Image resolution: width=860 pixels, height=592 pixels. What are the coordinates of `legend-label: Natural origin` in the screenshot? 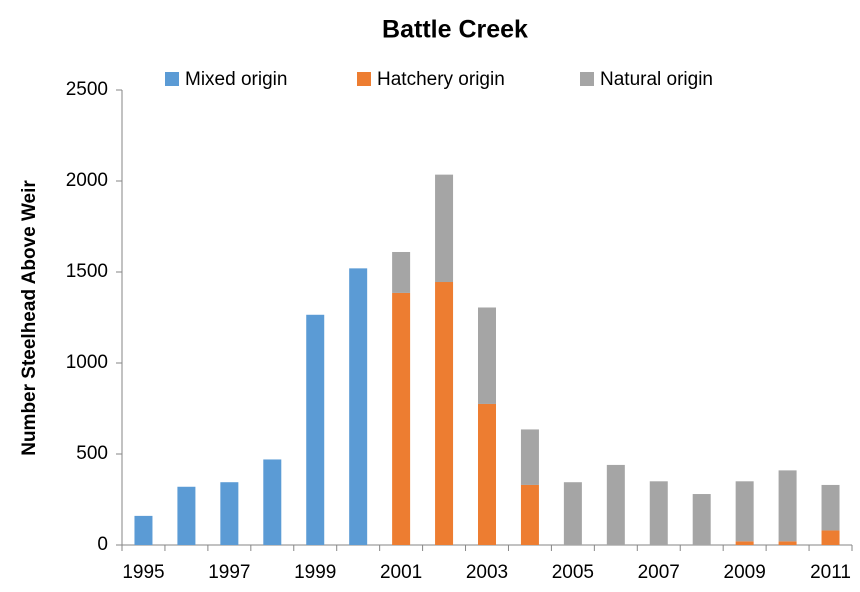 It's located at (656, 79).